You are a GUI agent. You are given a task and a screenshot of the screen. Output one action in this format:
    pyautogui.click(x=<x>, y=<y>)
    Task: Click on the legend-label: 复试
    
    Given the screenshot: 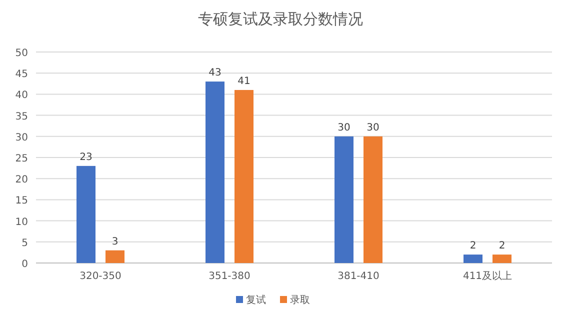 What is the action you would take?
    pyautogui.click(x=256, y=300)
    